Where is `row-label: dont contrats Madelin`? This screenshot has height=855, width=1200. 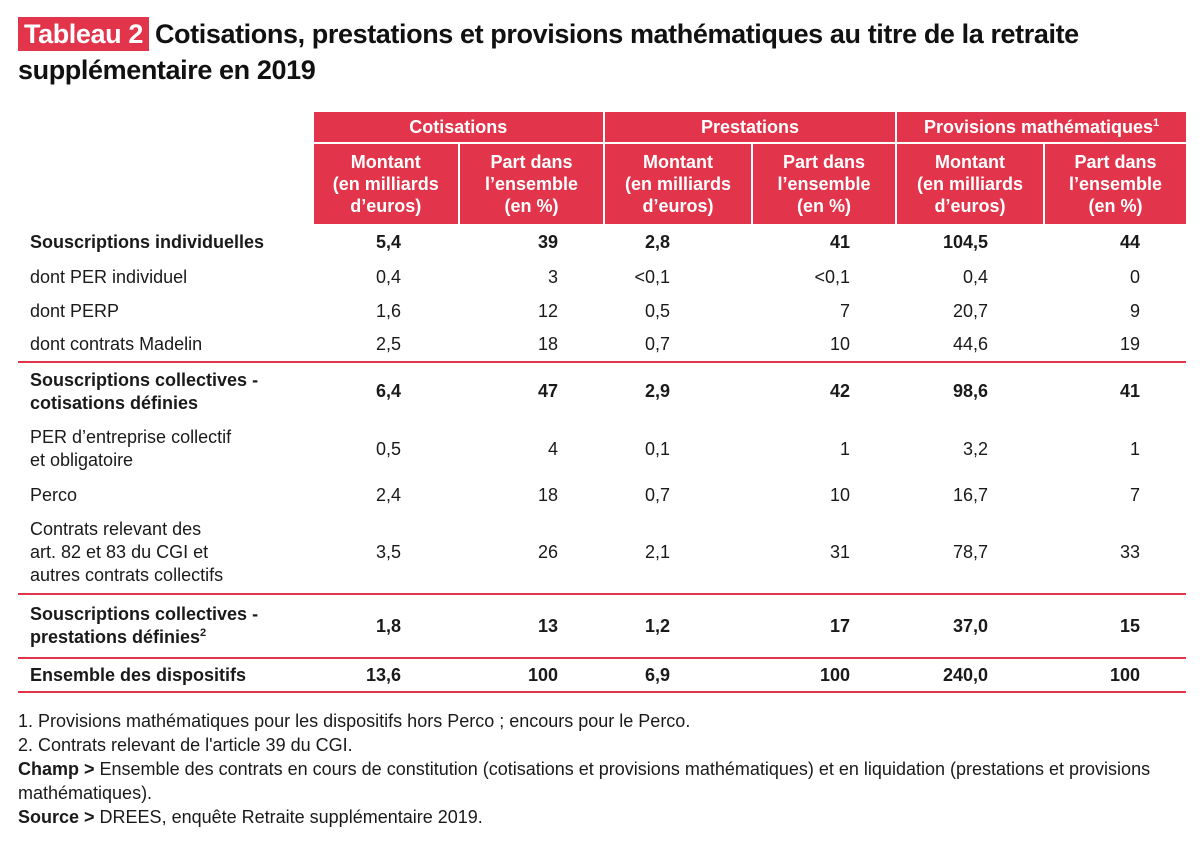 row-label: dont contrats Madelin is located at coordinates (116, 344).